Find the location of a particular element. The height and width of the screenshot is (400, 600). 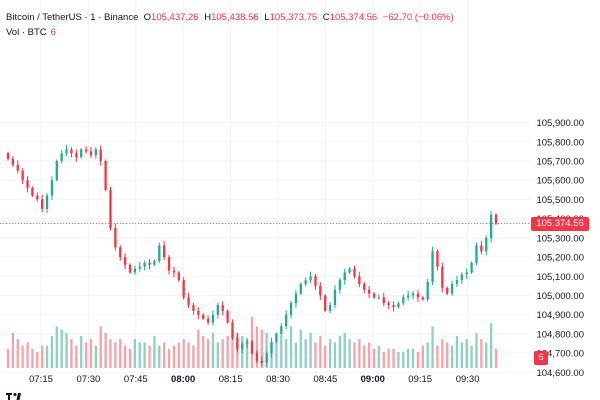

symbol-title: Bitcoin / TetherUS · 1 · Binance is located at coordinates (72, 17).